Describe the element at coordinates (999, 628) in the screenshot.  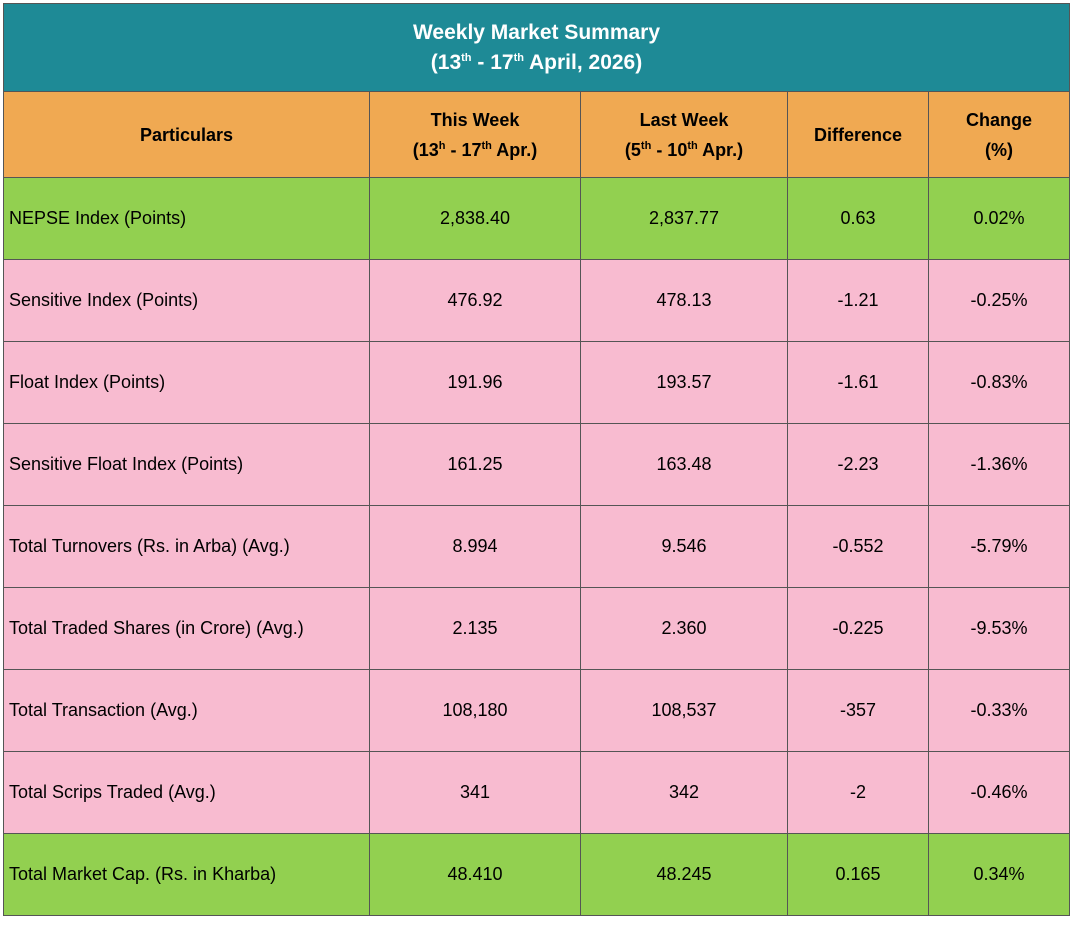
I see `change-value: -9.53%` at that location.